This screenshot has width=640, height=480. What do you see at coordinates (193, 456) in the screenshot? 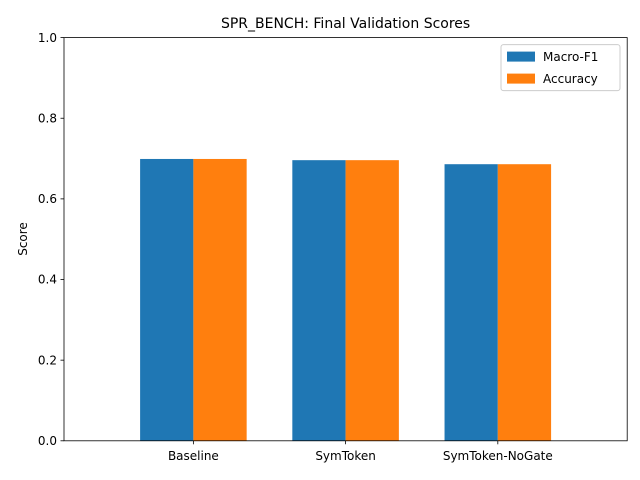
I see `x-tick-label: Baseline` at bounding box center [193, 456].